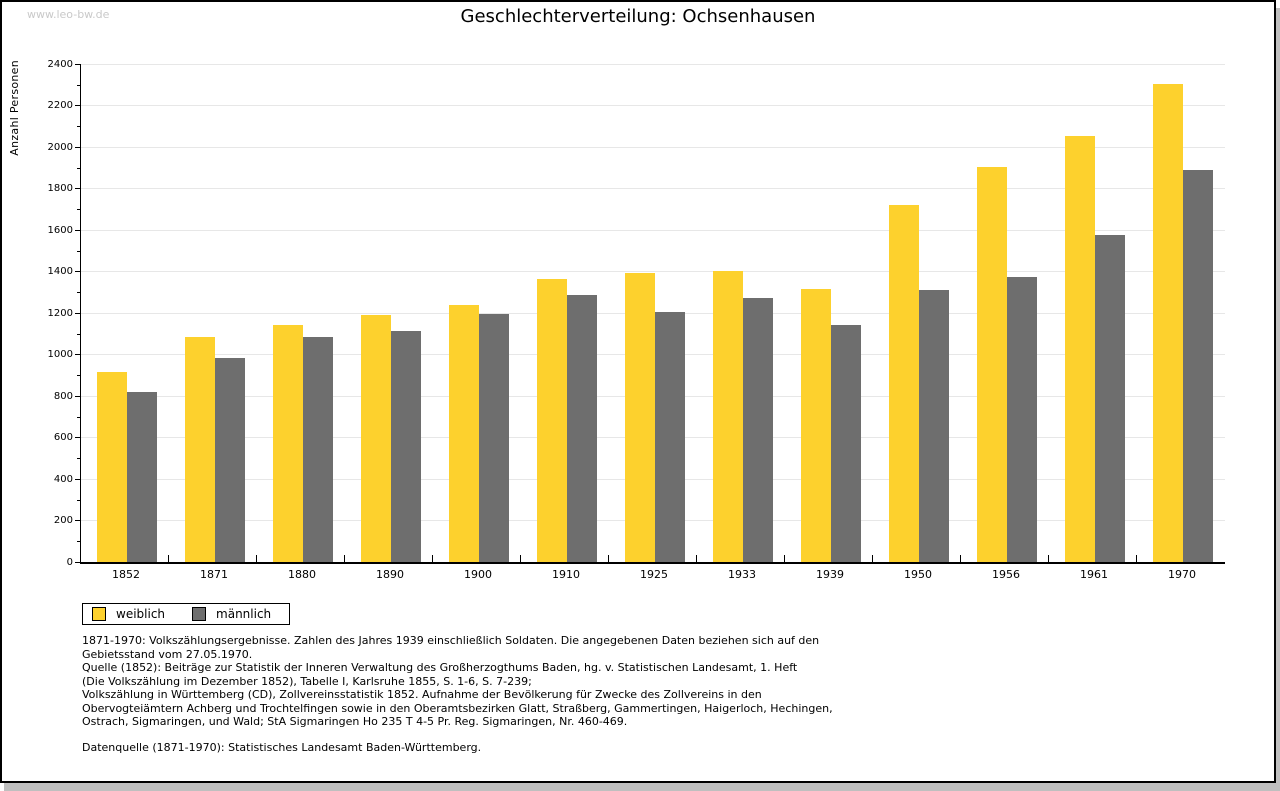 The width and height of the screenshot is (1280, 791). Describe the element at coordinates (670, 437) in the screenshot. I see `bar-männlich-1925` at that location.